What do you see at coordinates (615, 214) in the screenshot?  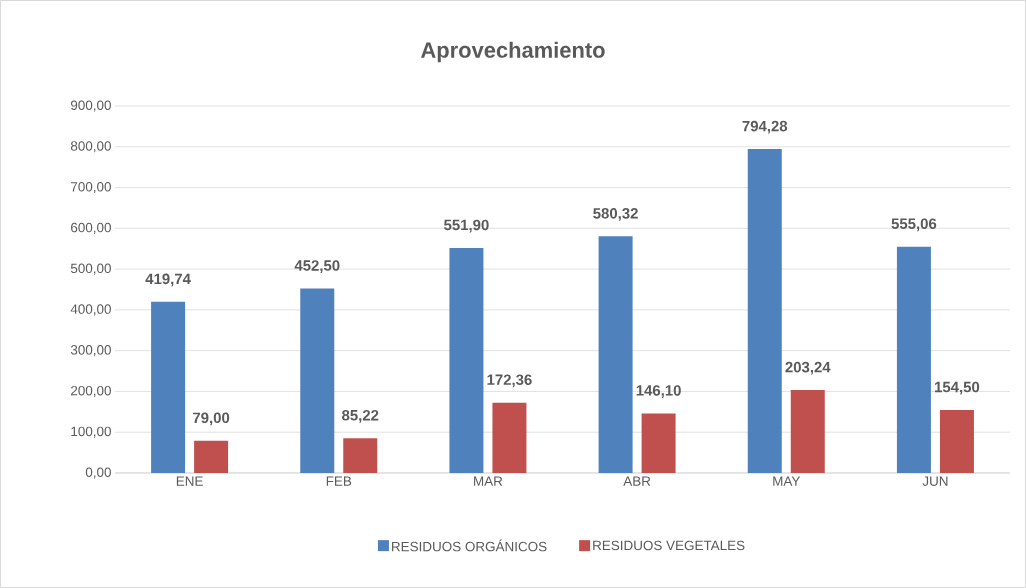 I see `data-label: 580,32` at bounding box center [615, 214].